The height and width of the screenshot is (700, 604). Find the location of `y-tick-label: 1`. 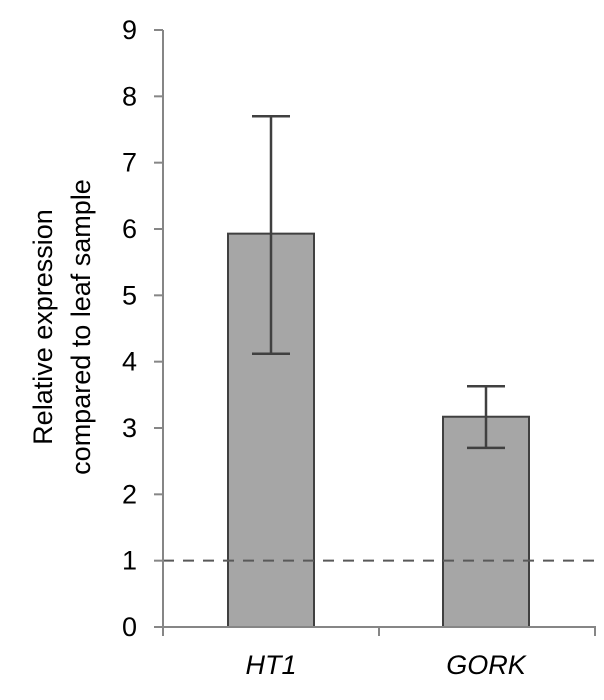

y-tick-label: 1 is located at coordinates (129, 561).